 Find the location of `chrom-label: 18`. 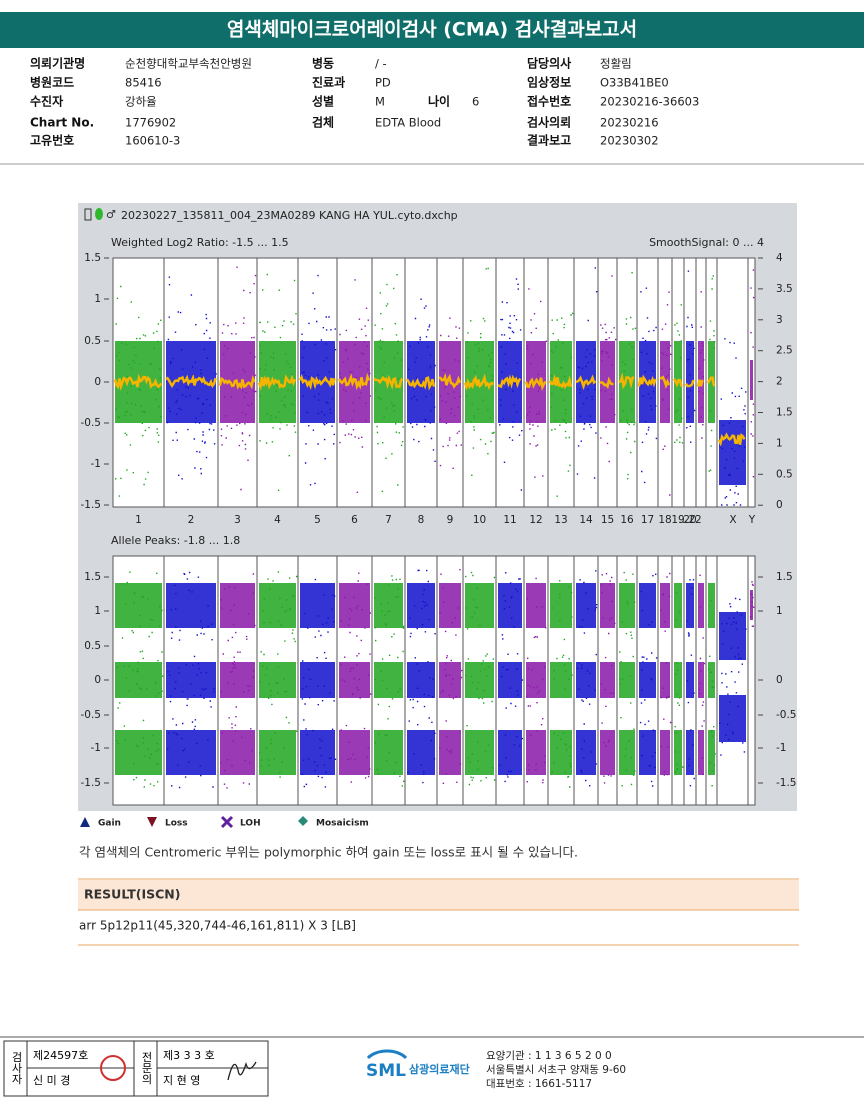

chrom-label: 18 is located at coordinates (664, 520).